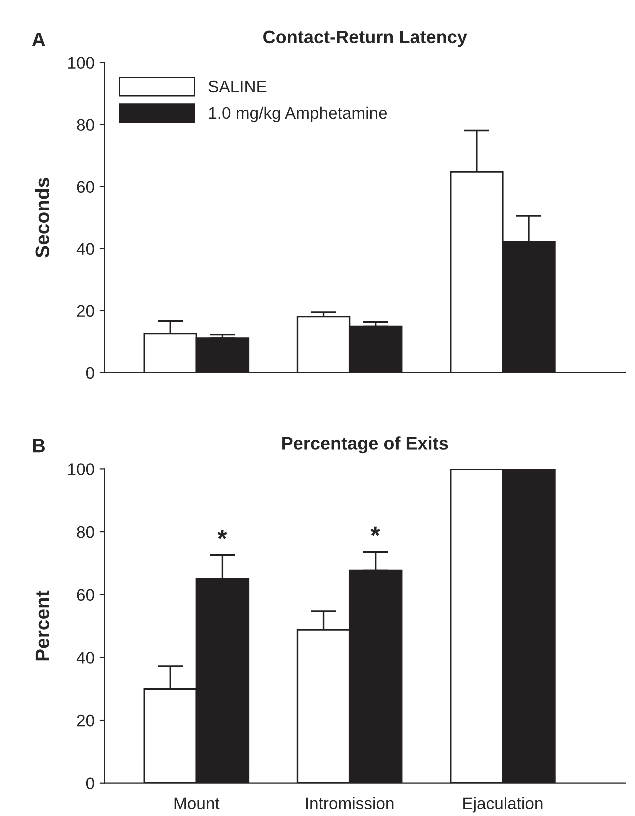 The width and height of the screenshot is (635, 816). I want to click on chart-title: Percentage of Exits, so click(365, 445).